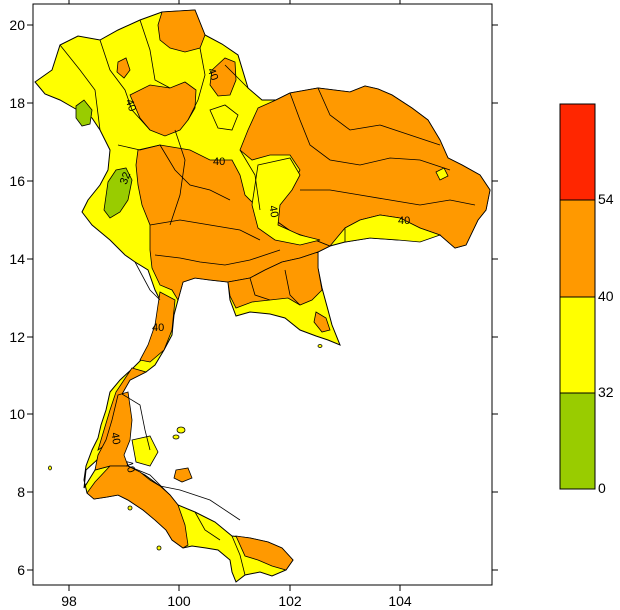 This screenshot has height=610, width=620. Describe the element at coordinates (223, 77) in the screenshot. I see `hot-north-east-pocket` at that location.